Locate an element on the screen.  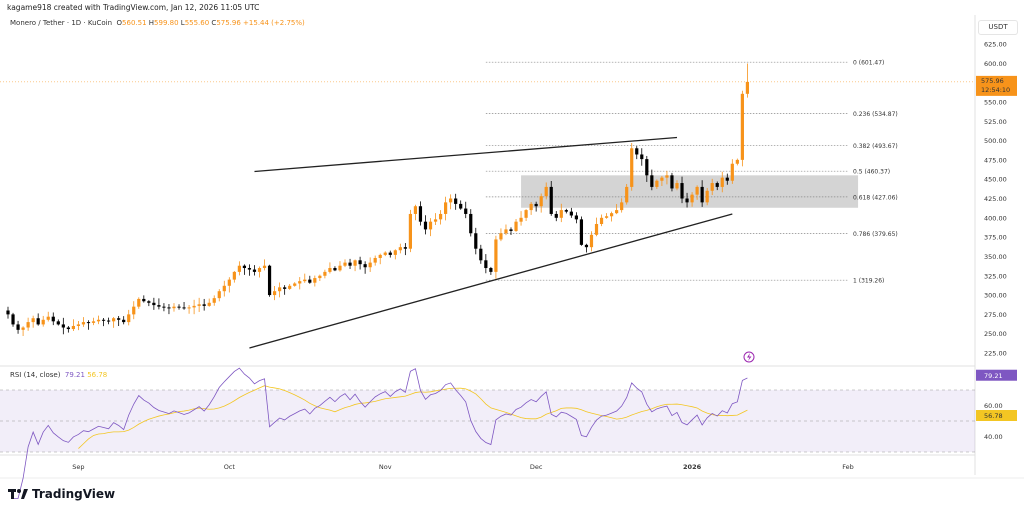
last-price-badge is located at coordinates (996, 85).